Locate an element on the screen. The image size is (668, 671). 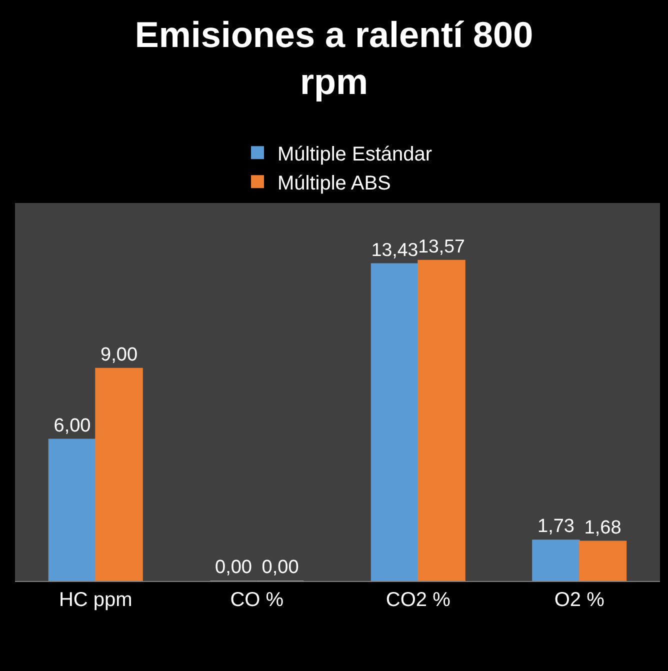
x-tick-label: CO % is located at coordinates (257, 600).